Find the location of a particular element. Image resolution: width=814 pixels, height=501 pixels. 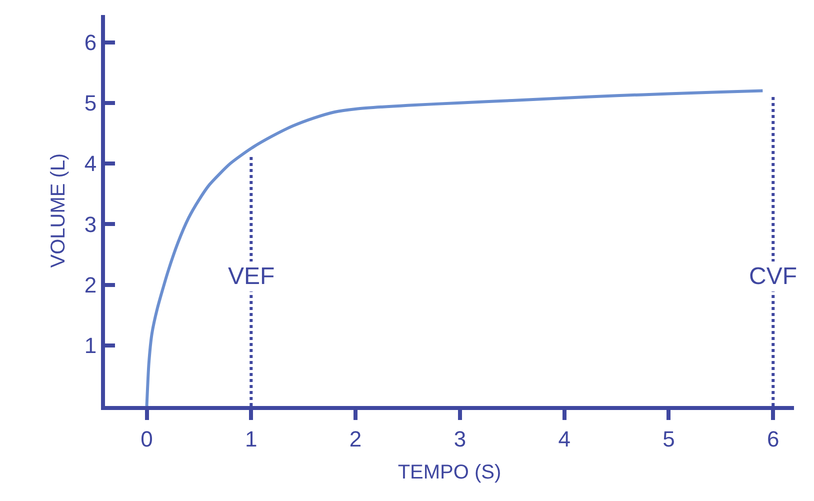

y-tick-label: 6 is located at coordinates (90, 42).